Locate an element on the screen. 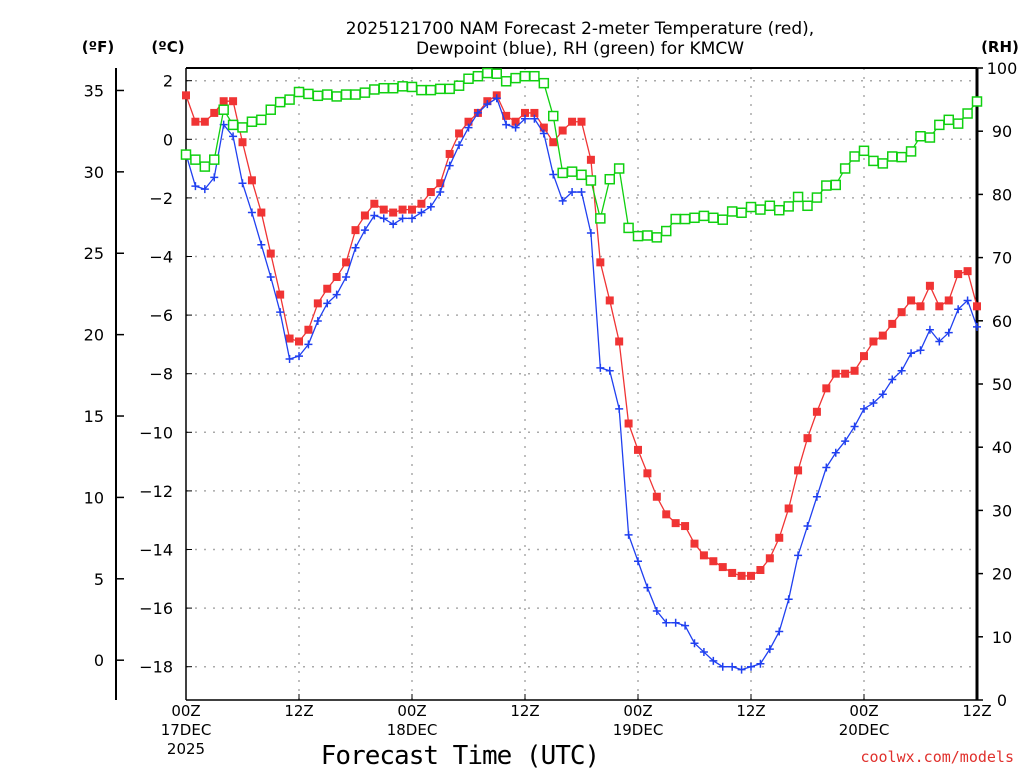 The image size is (1024, 768). fahrenheit-tick-label: 35 is located at coordinates (94, 90).